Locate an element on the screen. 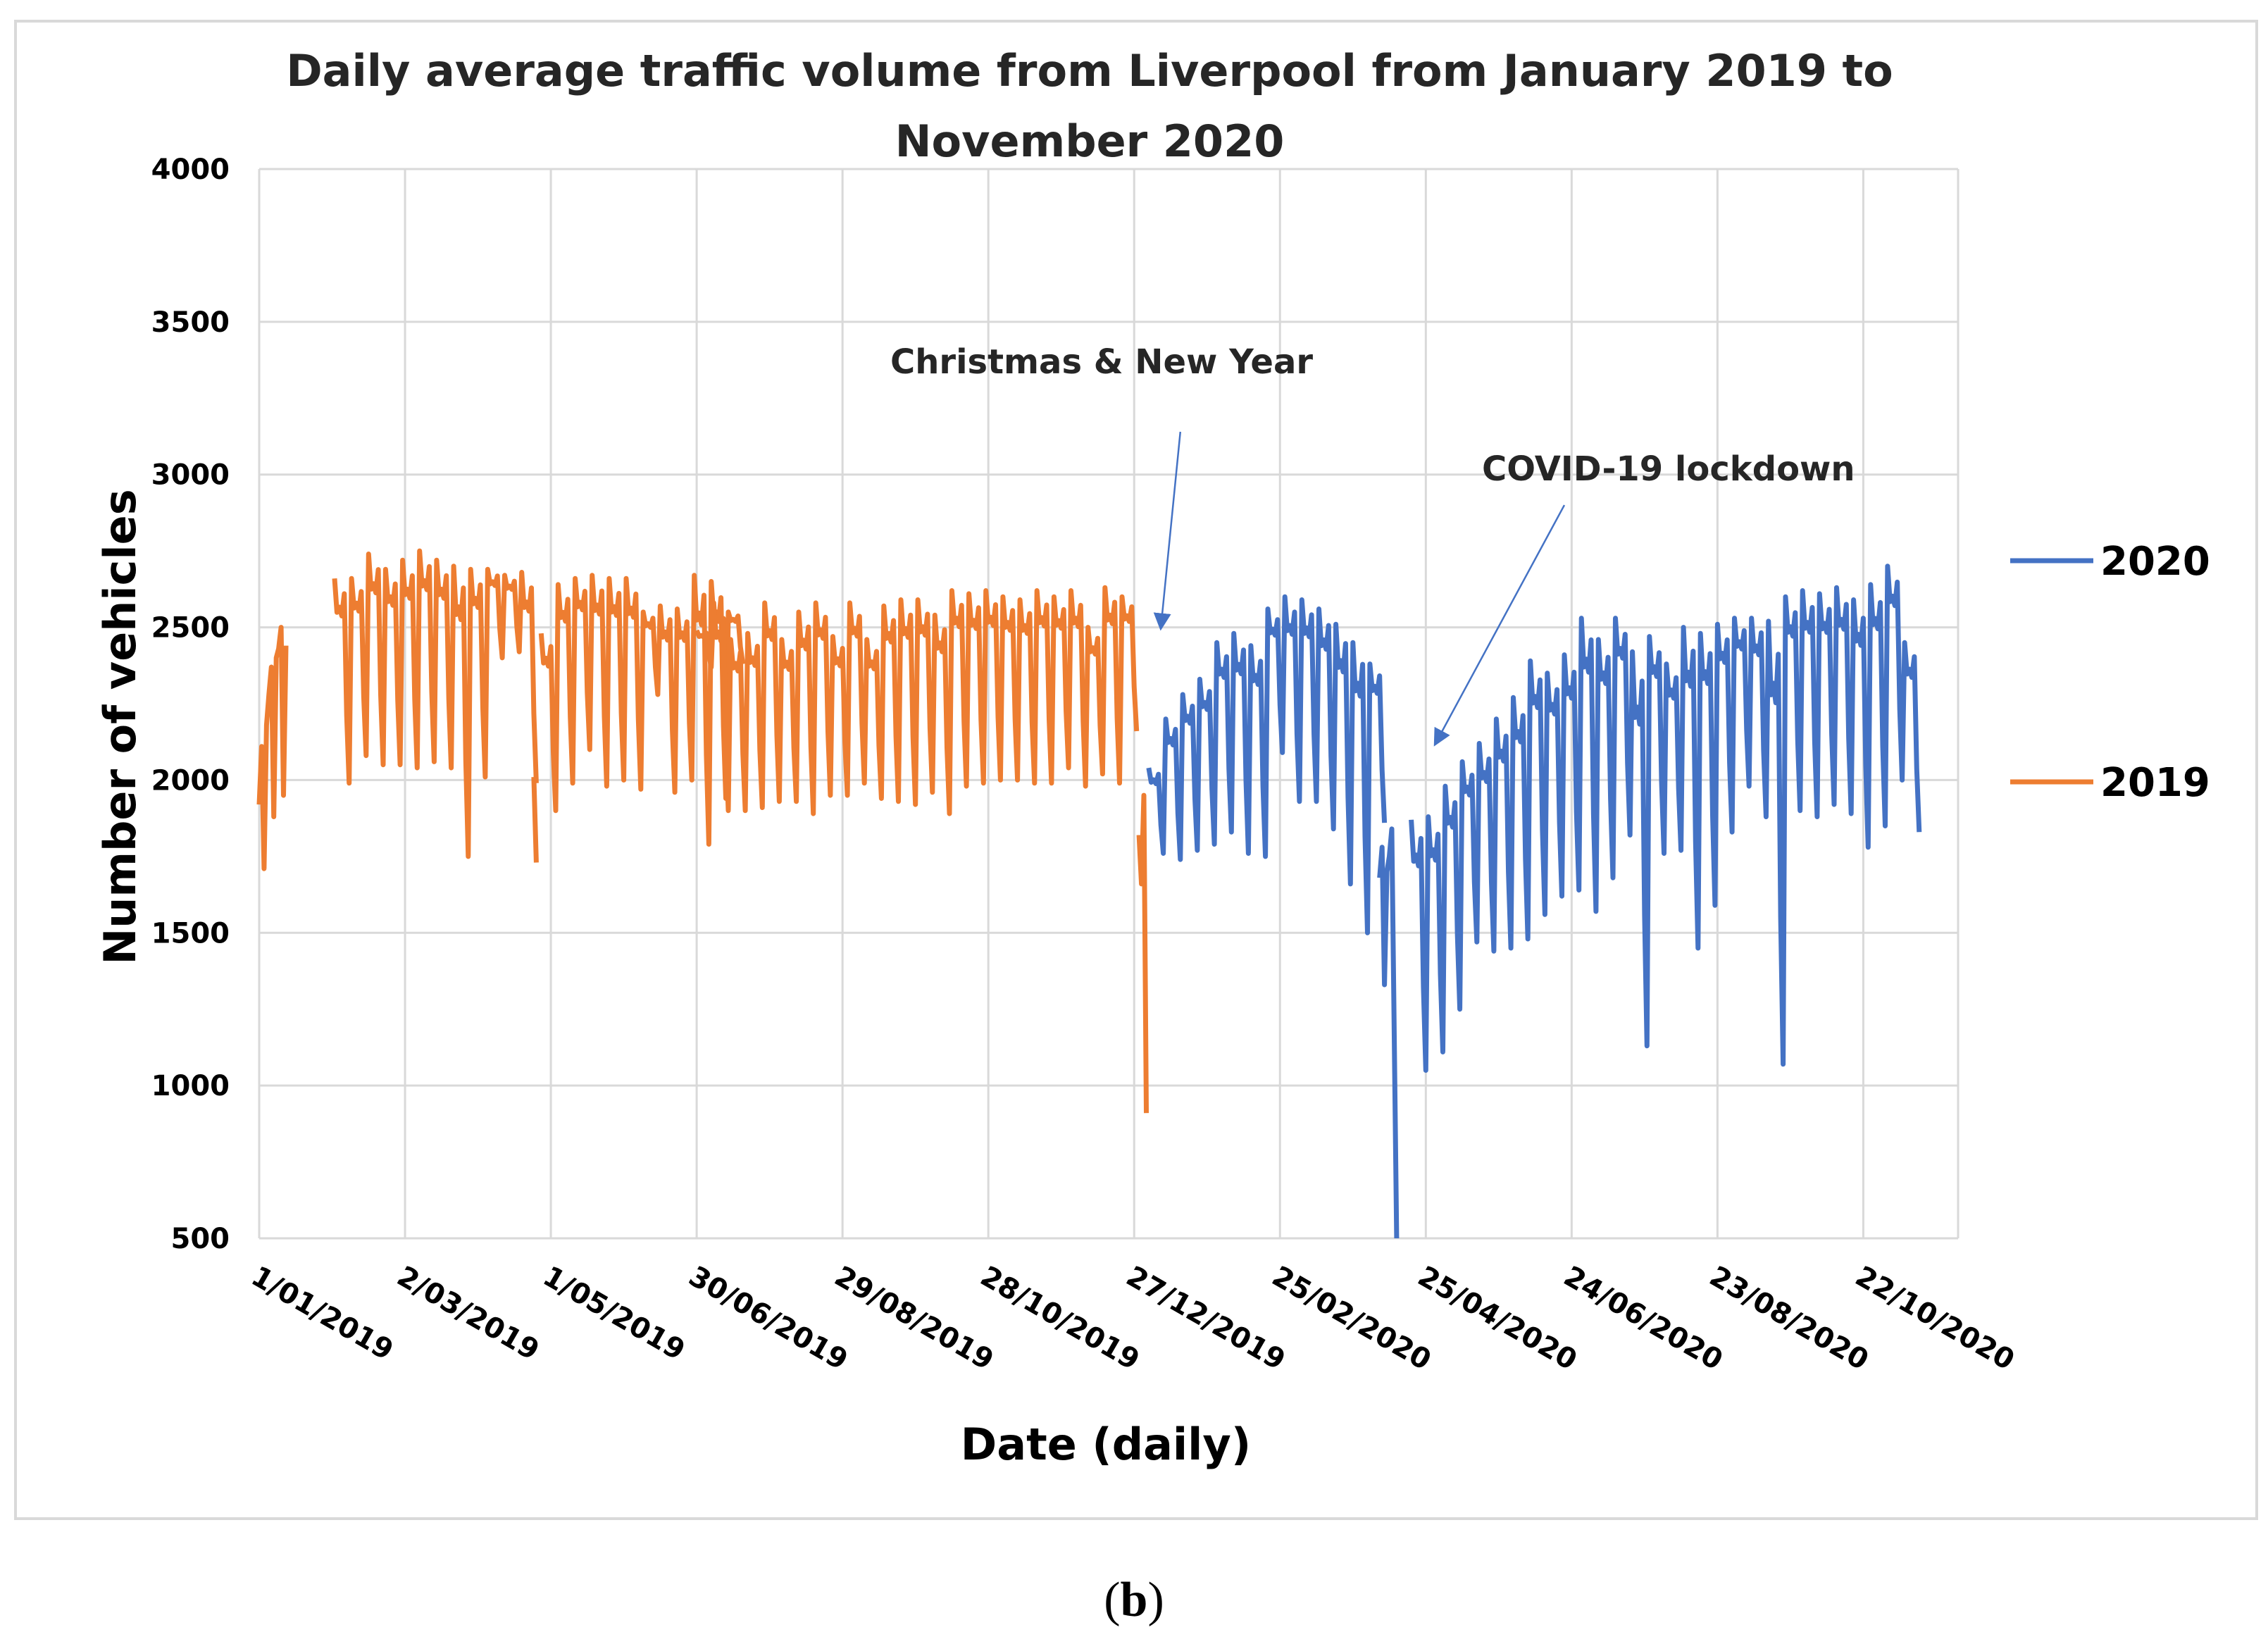  x-tick-label: 1/01/2019 is located at coordinates (322, 1313).